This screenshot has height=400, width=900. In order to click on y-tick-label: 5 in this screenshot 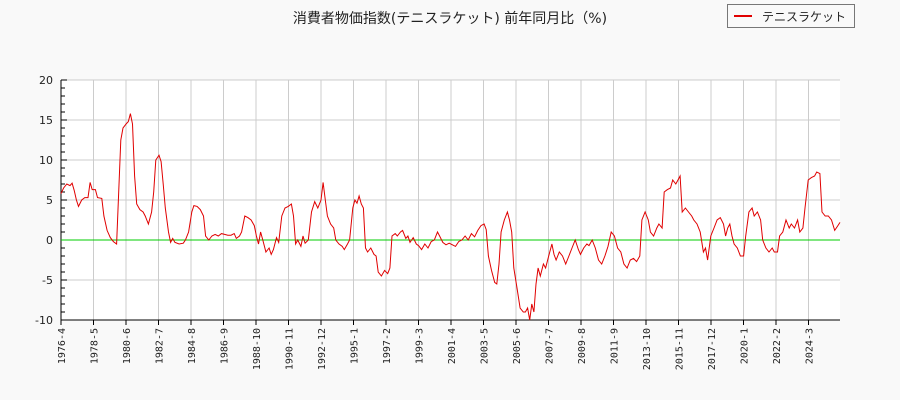, I will do `click(49, 200)`.